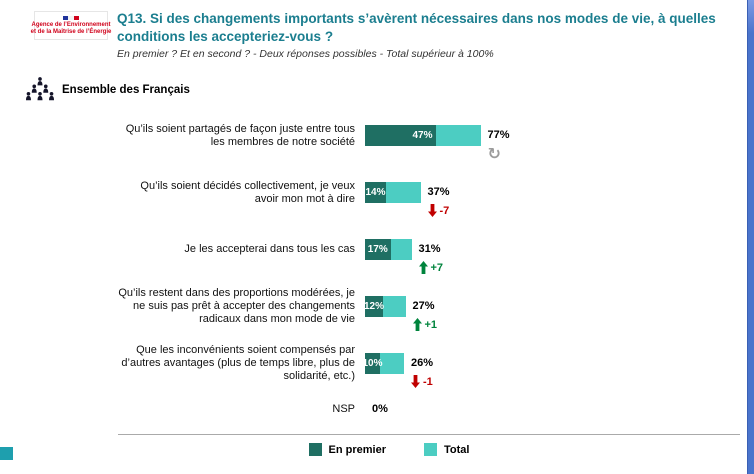 This screenshot has height=474, width=754. I want to click on flag-stripe-white, so click(71, 17).